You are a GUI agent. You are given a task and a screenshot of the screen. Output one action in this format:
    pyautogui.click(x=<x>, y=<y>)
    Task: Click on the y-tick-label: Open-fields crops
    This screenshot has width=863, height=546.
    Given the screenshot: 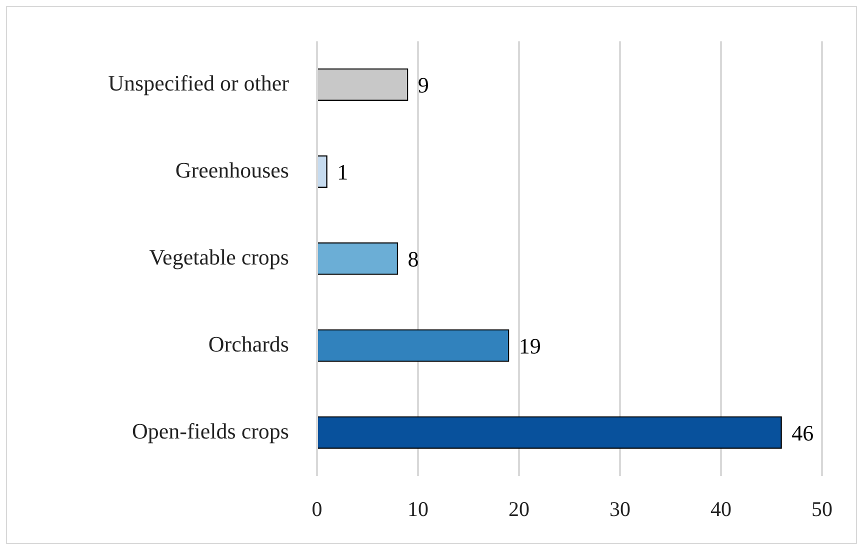 What is the action you would take?
    pyautogui.click(x=210, y=431)
    